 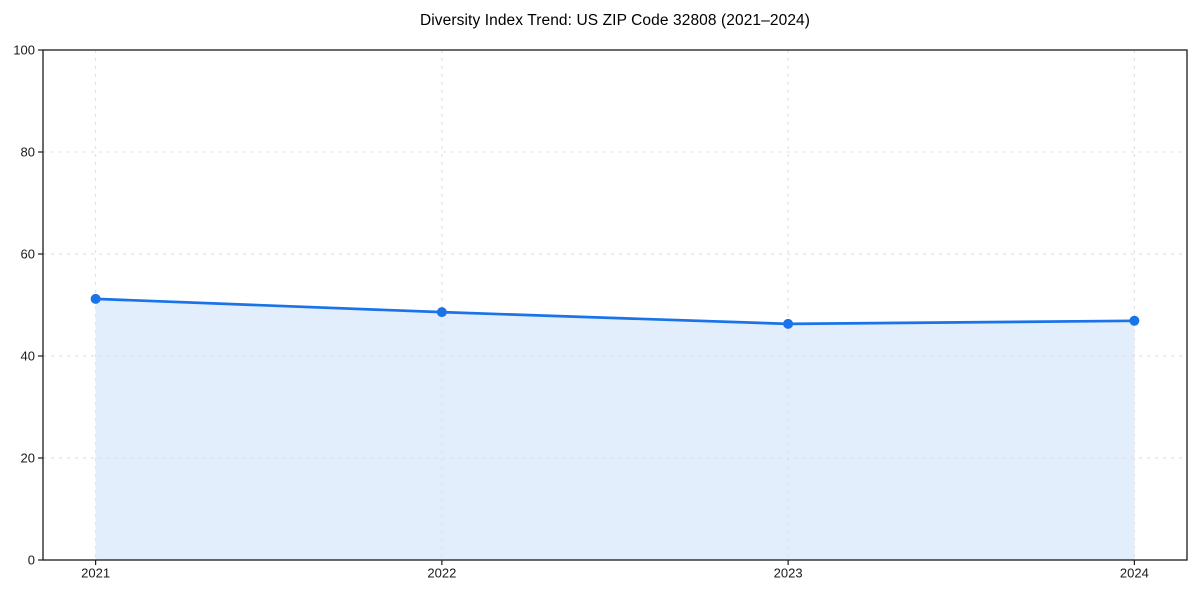 What do you see at coordinates (28, 356) in the screenshot?
I see `y-axis-tick-label: 40` at bounding box center [28, 356].